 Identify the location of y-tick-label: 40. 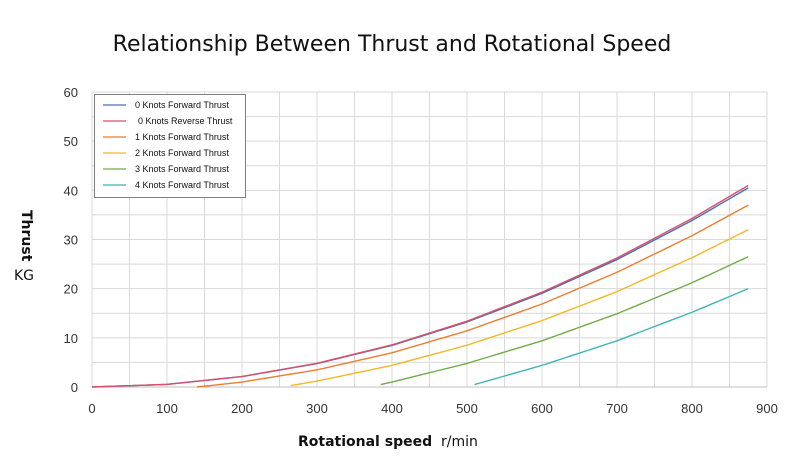
(71, 190).